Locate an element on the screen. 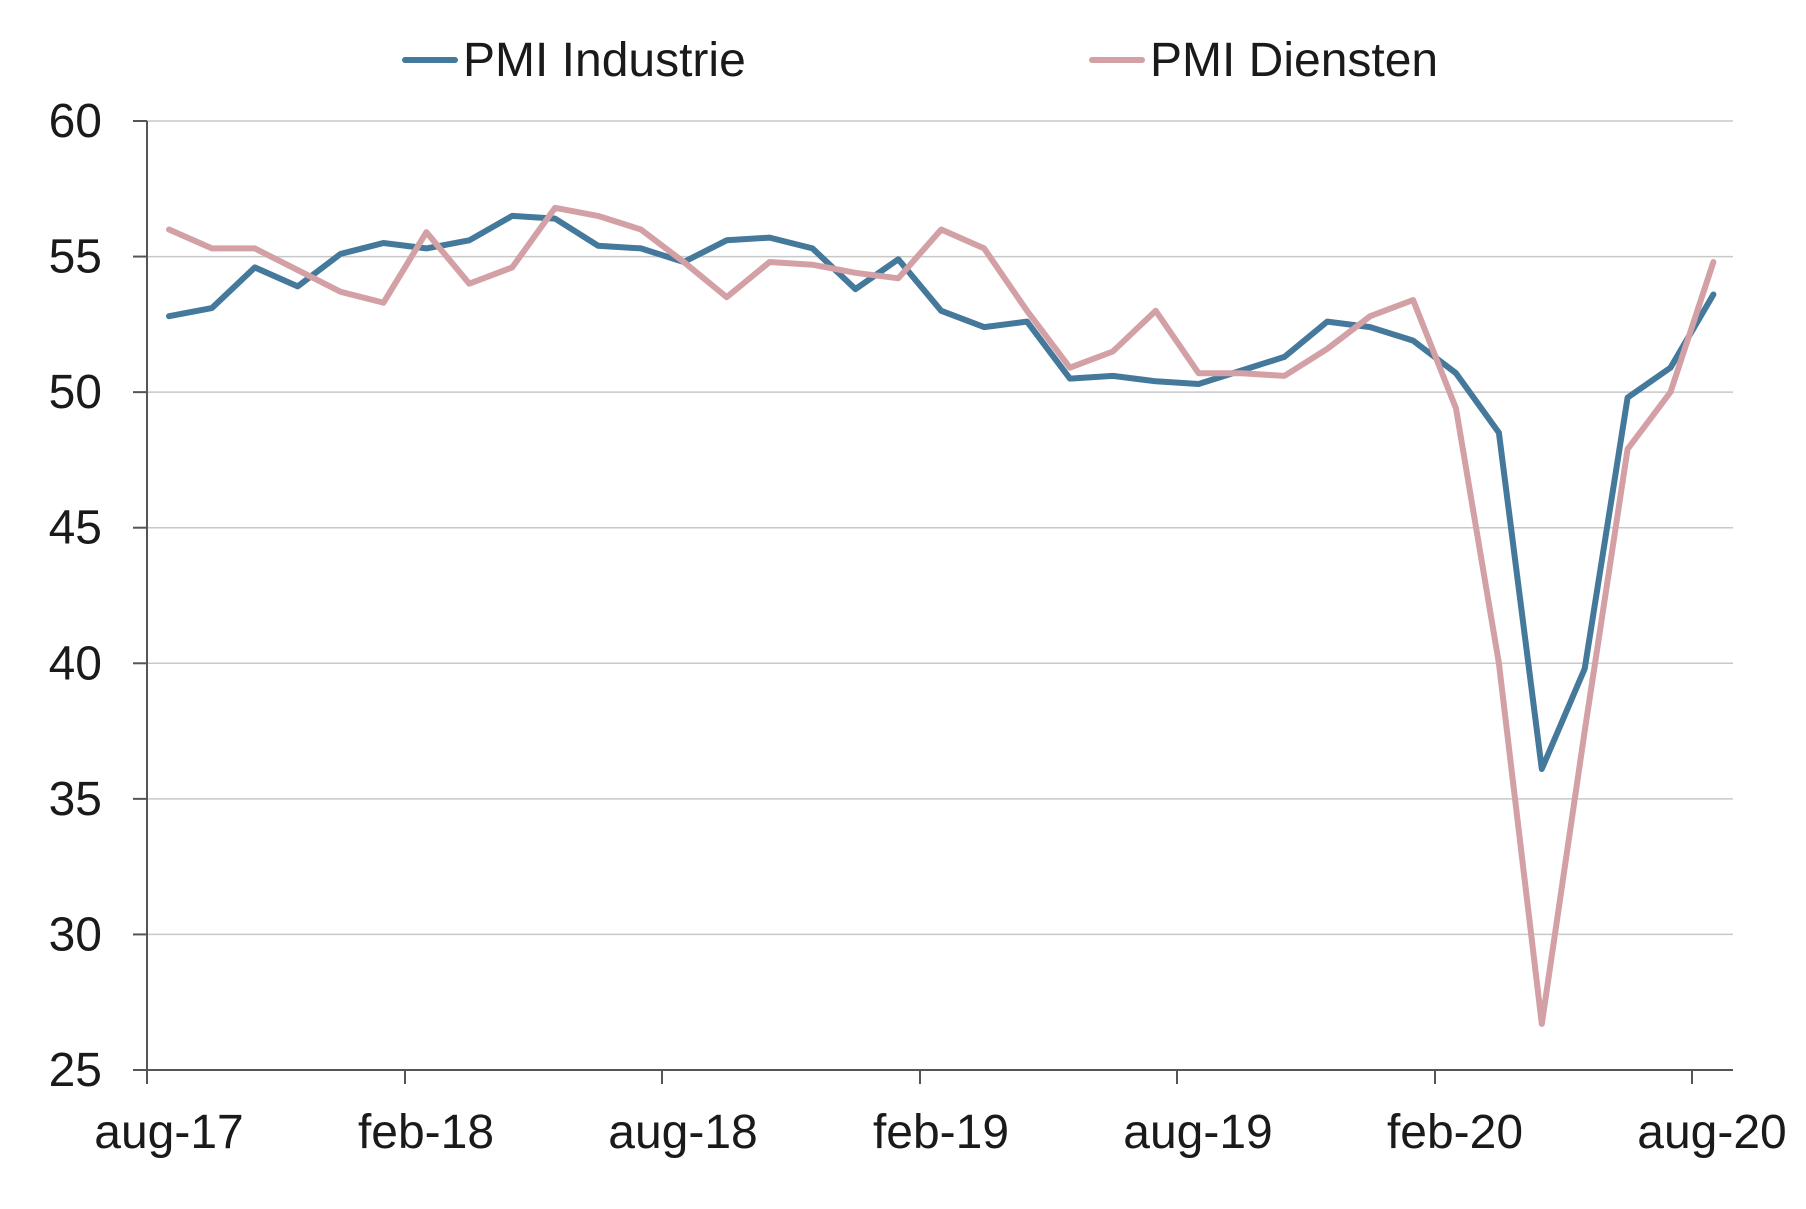  legend-label: PMI Diensten is located at coordinates (1294, 60).